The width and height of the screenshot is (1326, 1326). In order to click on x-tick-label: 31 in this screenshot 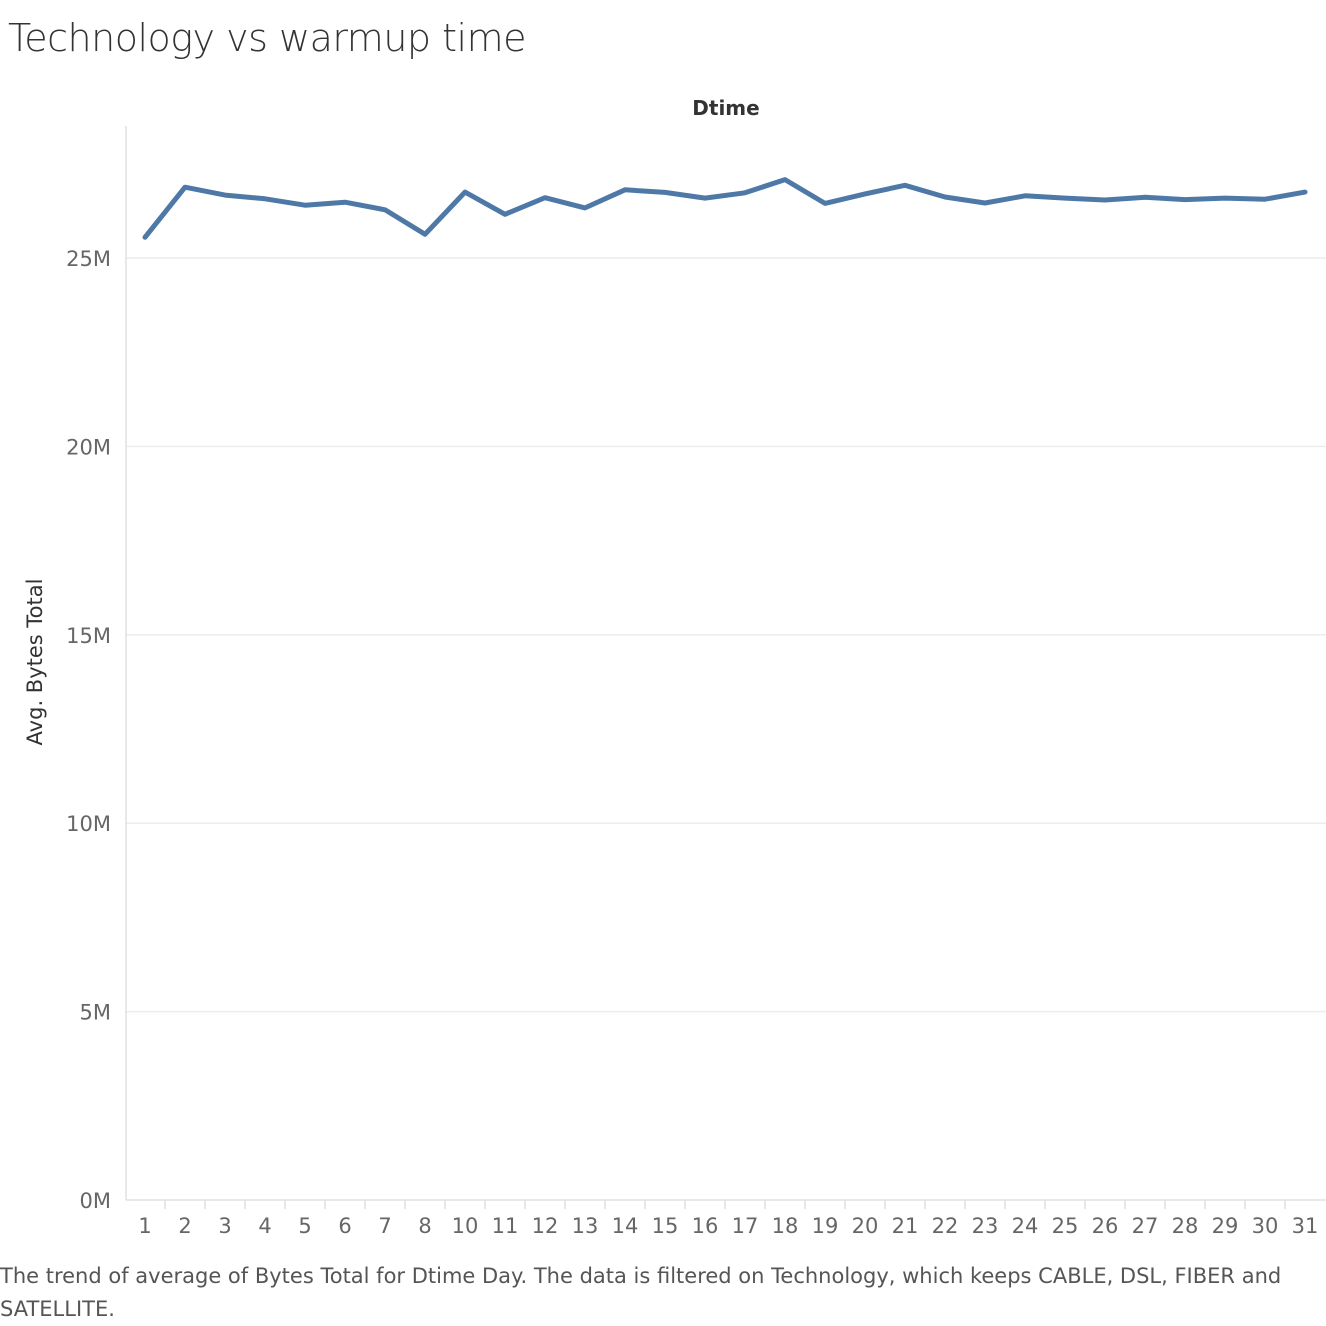, I will do `click(1305, 1226)`.